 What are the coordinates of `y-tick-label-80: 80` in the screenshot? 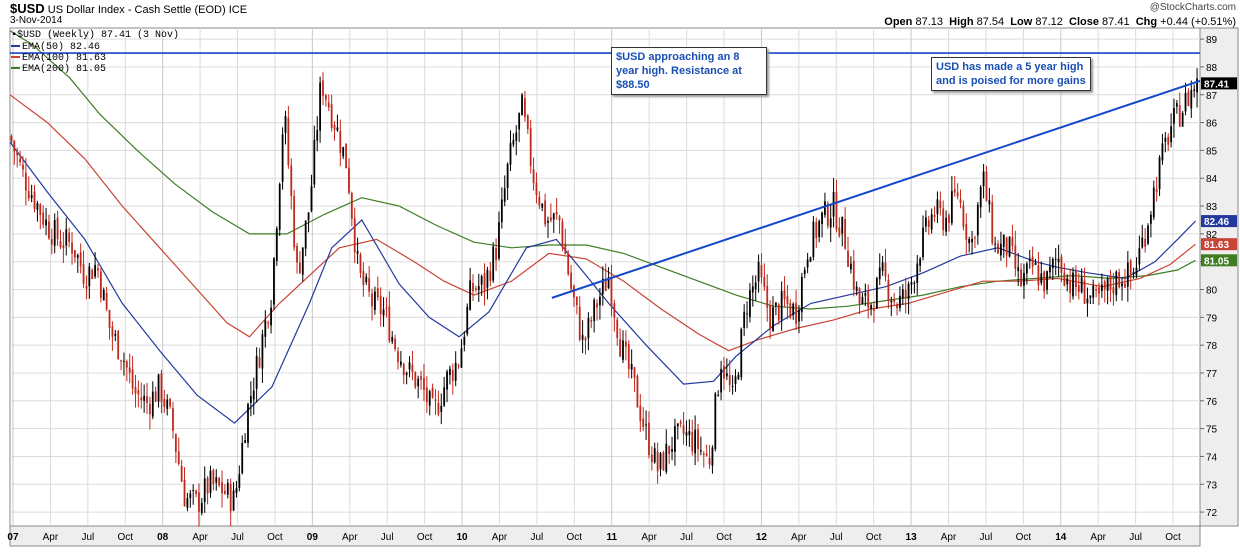 It's located at (1212, 291).